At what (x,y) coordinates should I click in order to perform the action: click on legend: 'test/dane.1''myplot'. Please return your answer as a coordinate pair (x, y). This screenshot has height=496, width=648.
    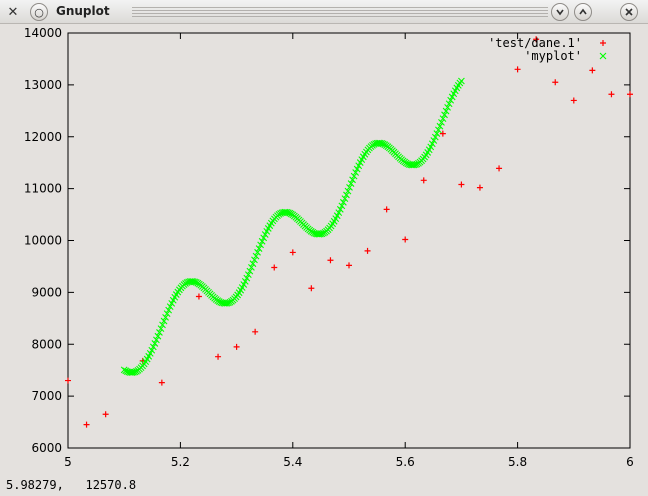
    Looking at the image, I should click on (547, 49).